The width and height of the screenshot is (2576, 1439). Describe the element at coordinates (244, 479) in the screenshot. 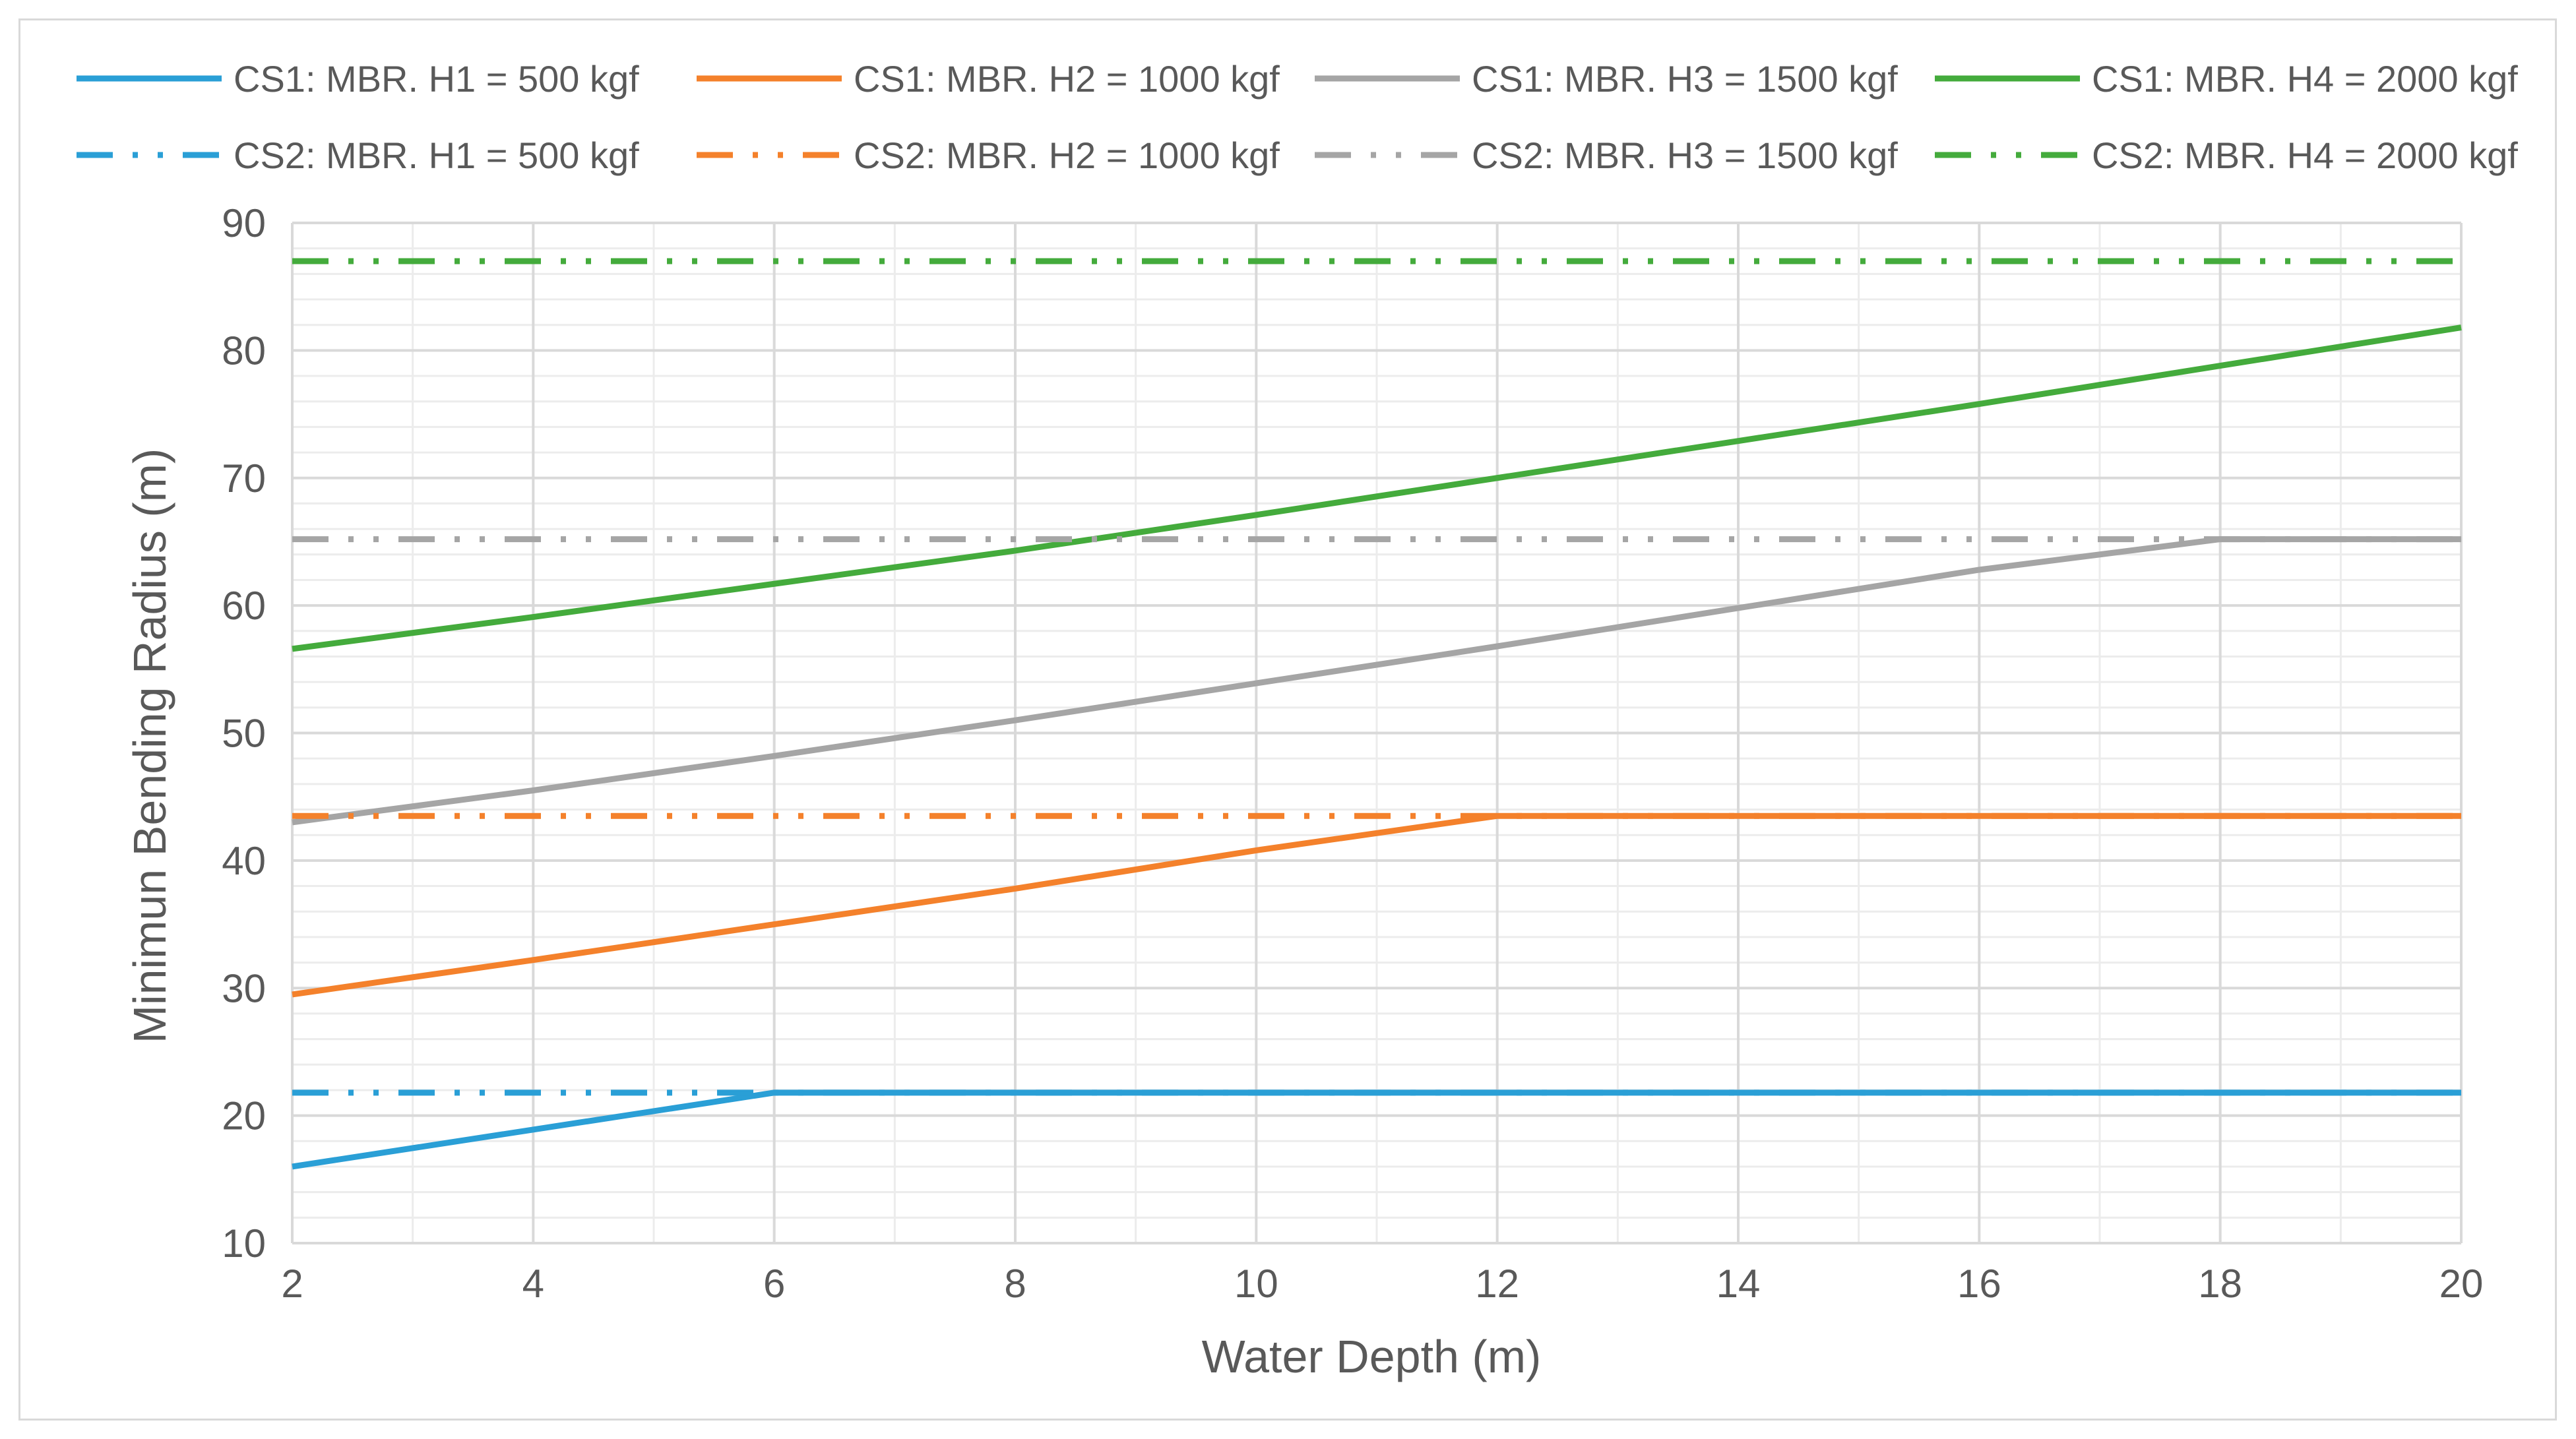

I see `y-tick-label: 70` at that location.